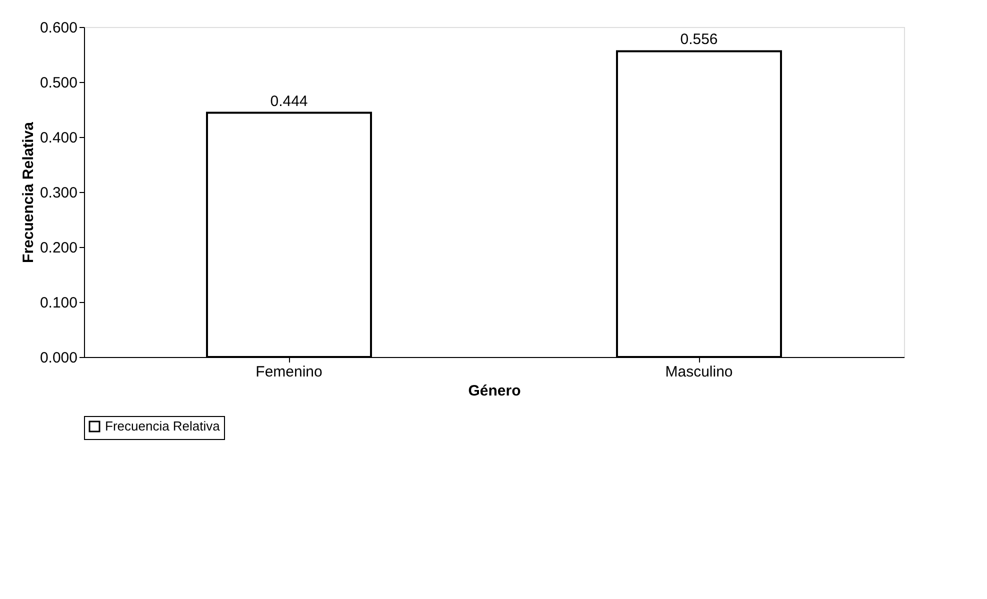  Describe the element at coordinates (59, 28) in the screenshot. I see `y-tick-label: 0.600` at that location.